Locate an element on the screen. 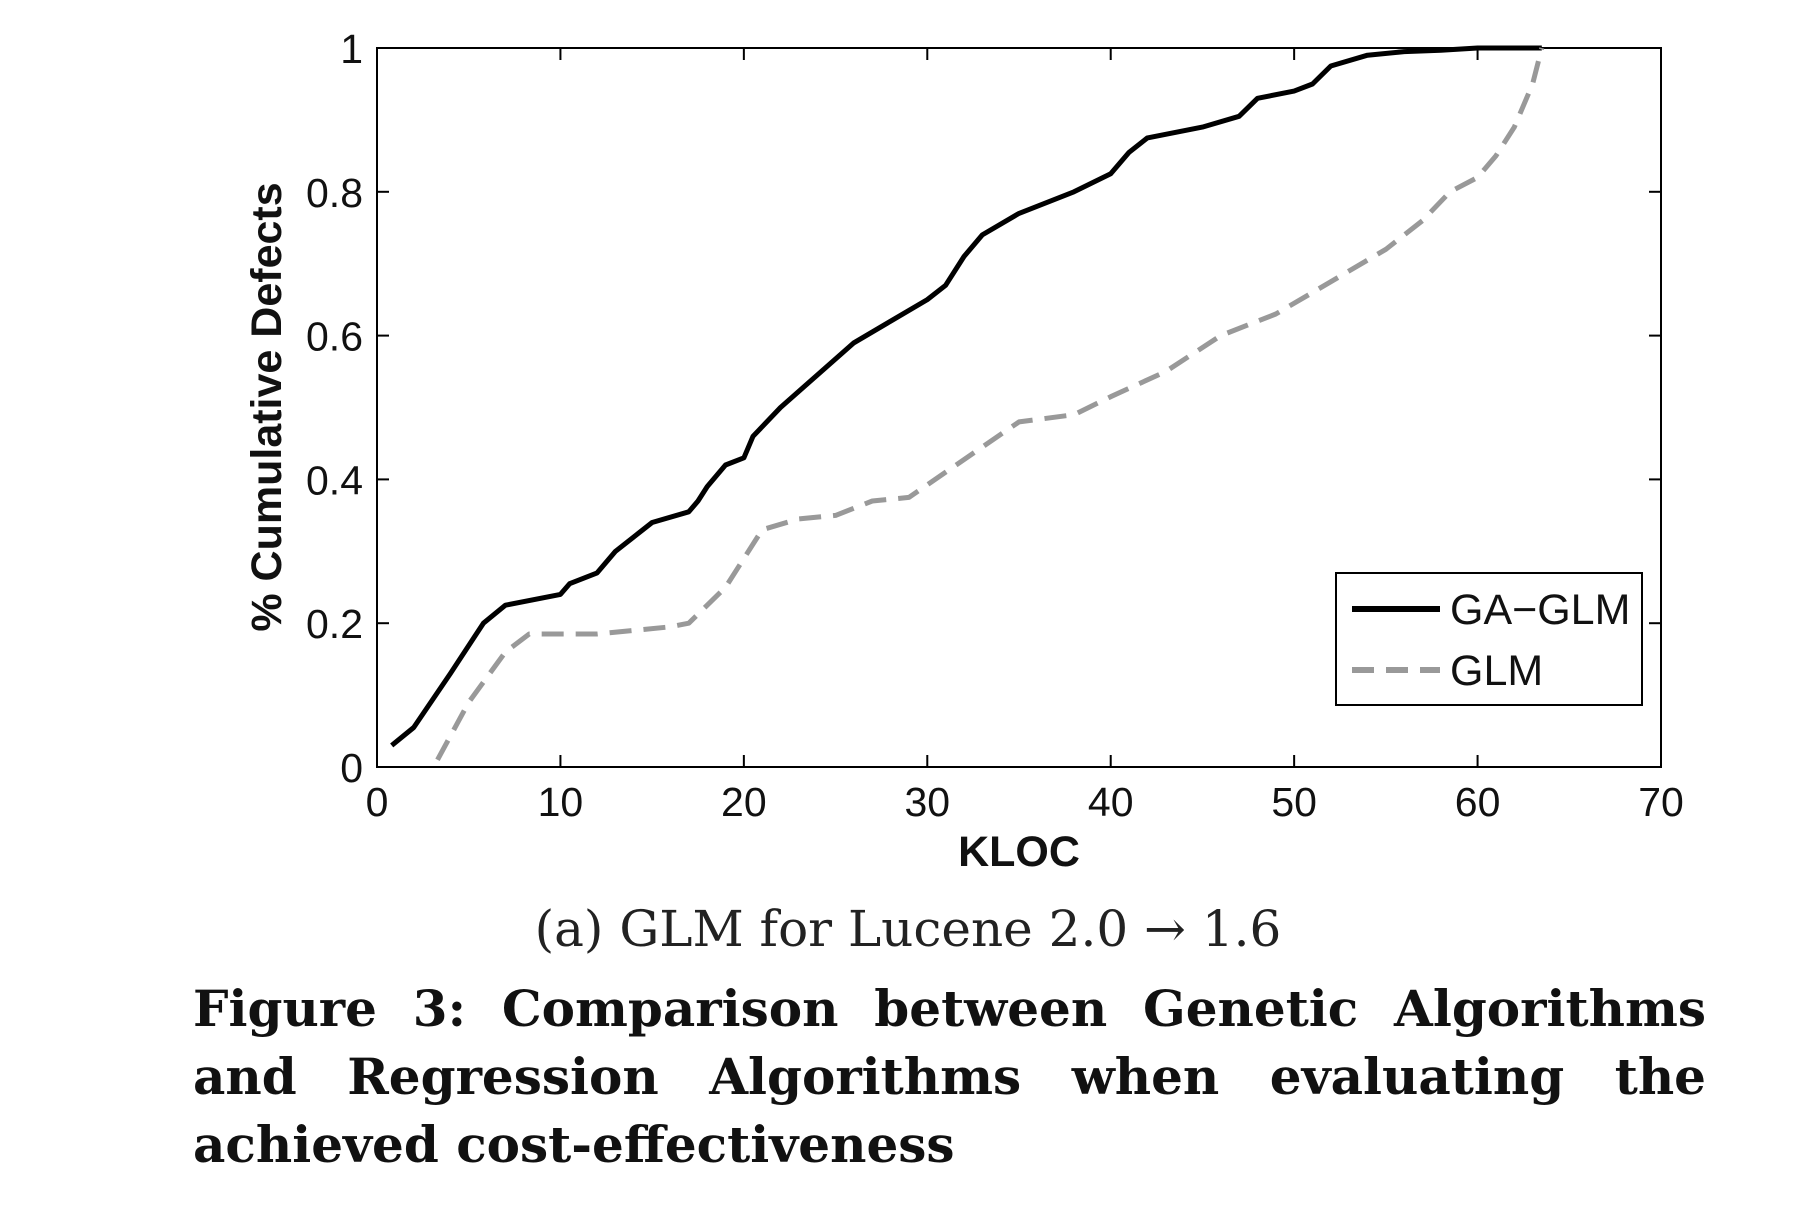  y-tick-label: 1 is located at coordinates (351, 49).